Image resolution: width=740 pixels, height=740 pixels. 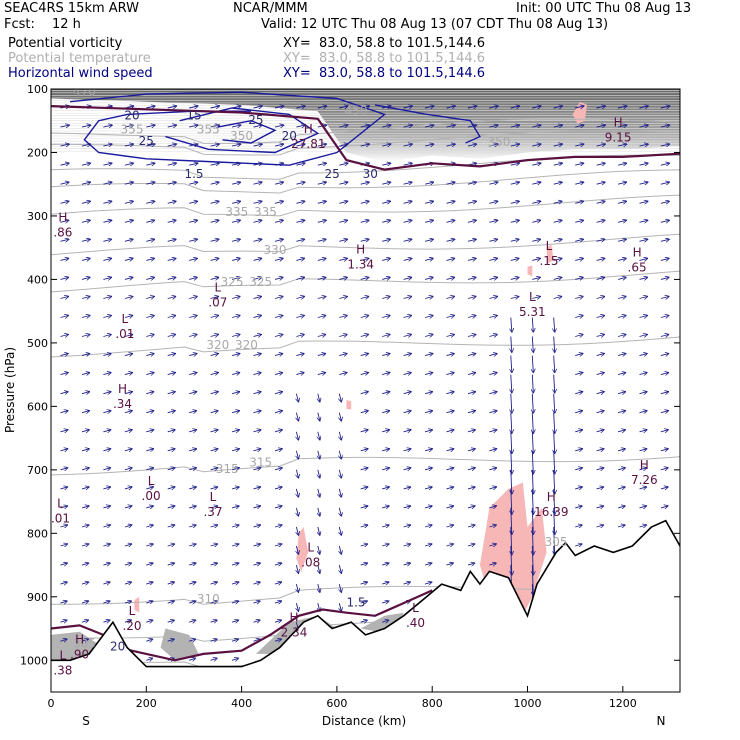 What do you see at coordinates (84, 644) in the screenshot?
I see `theta-label: 305` at bounding box center [84, 644].